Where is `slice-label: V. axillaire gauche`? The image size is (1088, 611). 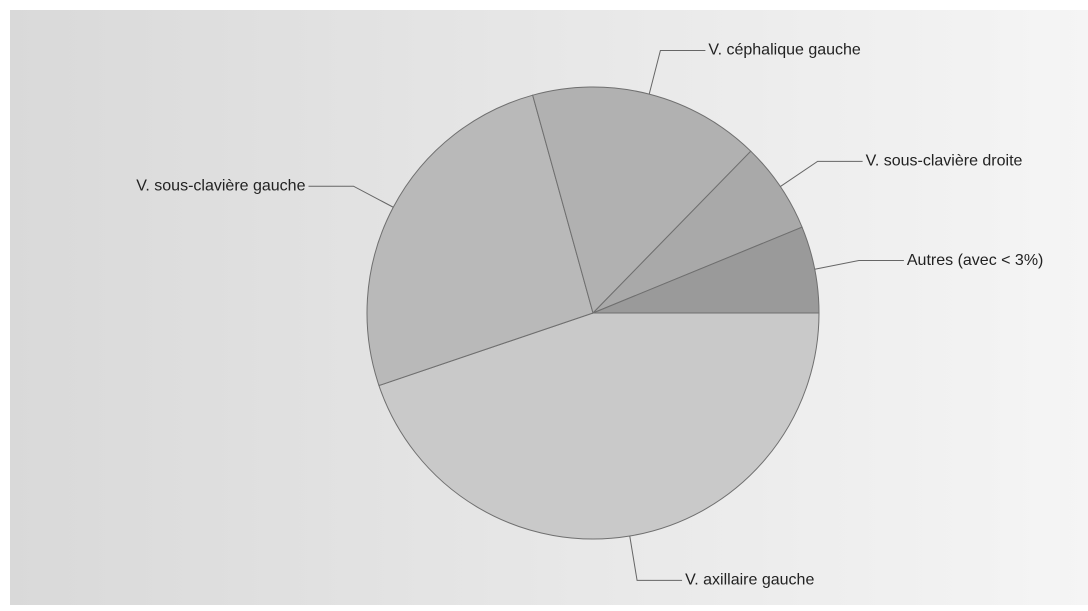
slice-label: V. axillaire gauche is located at coordinates (749, 580).